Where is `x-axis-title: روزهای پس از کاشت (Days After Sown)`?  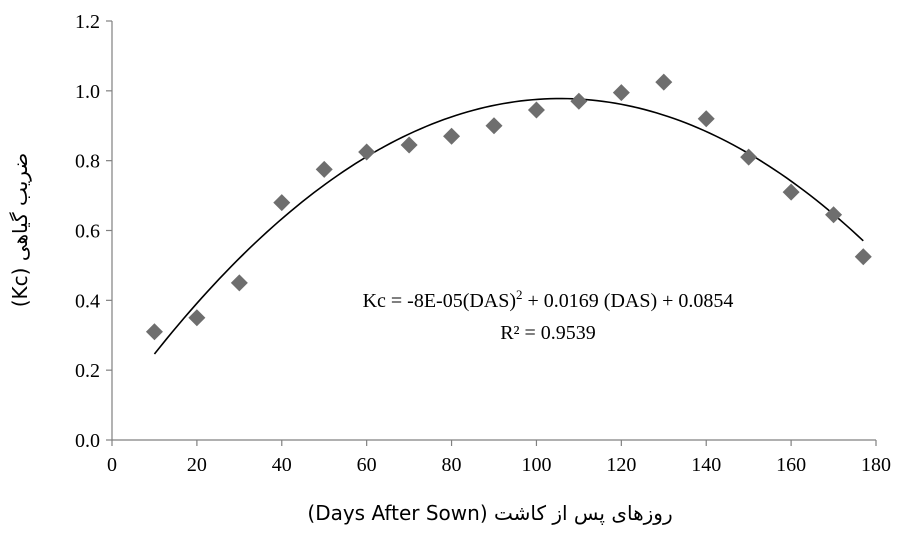
x-axis-title: روزهای پس از کاشت (Days After Sown) is located at coordinates (489, 513).